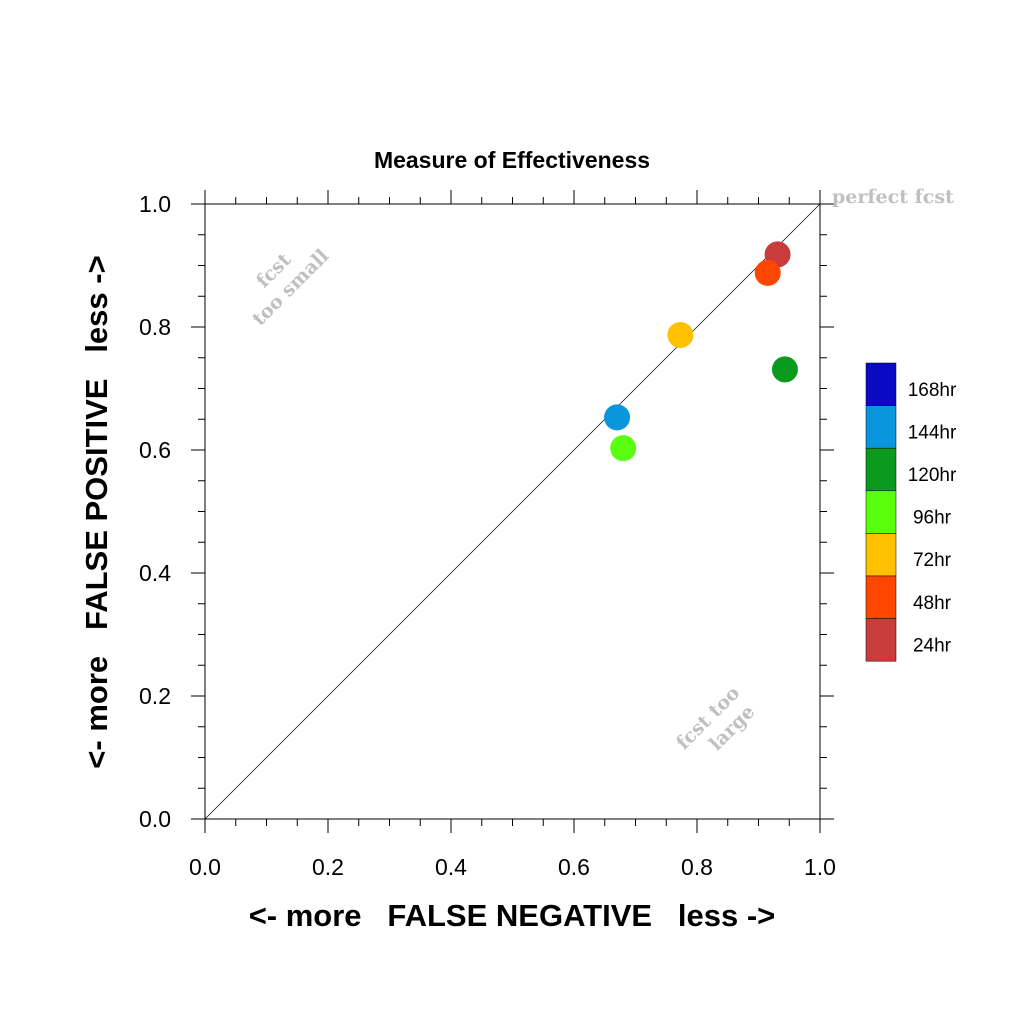 The width and height of the screenshot is (1024, 1024). Describe the element at coordinates (932, 603) in the screenshot. I see `legend-label: 48hr` at that location.